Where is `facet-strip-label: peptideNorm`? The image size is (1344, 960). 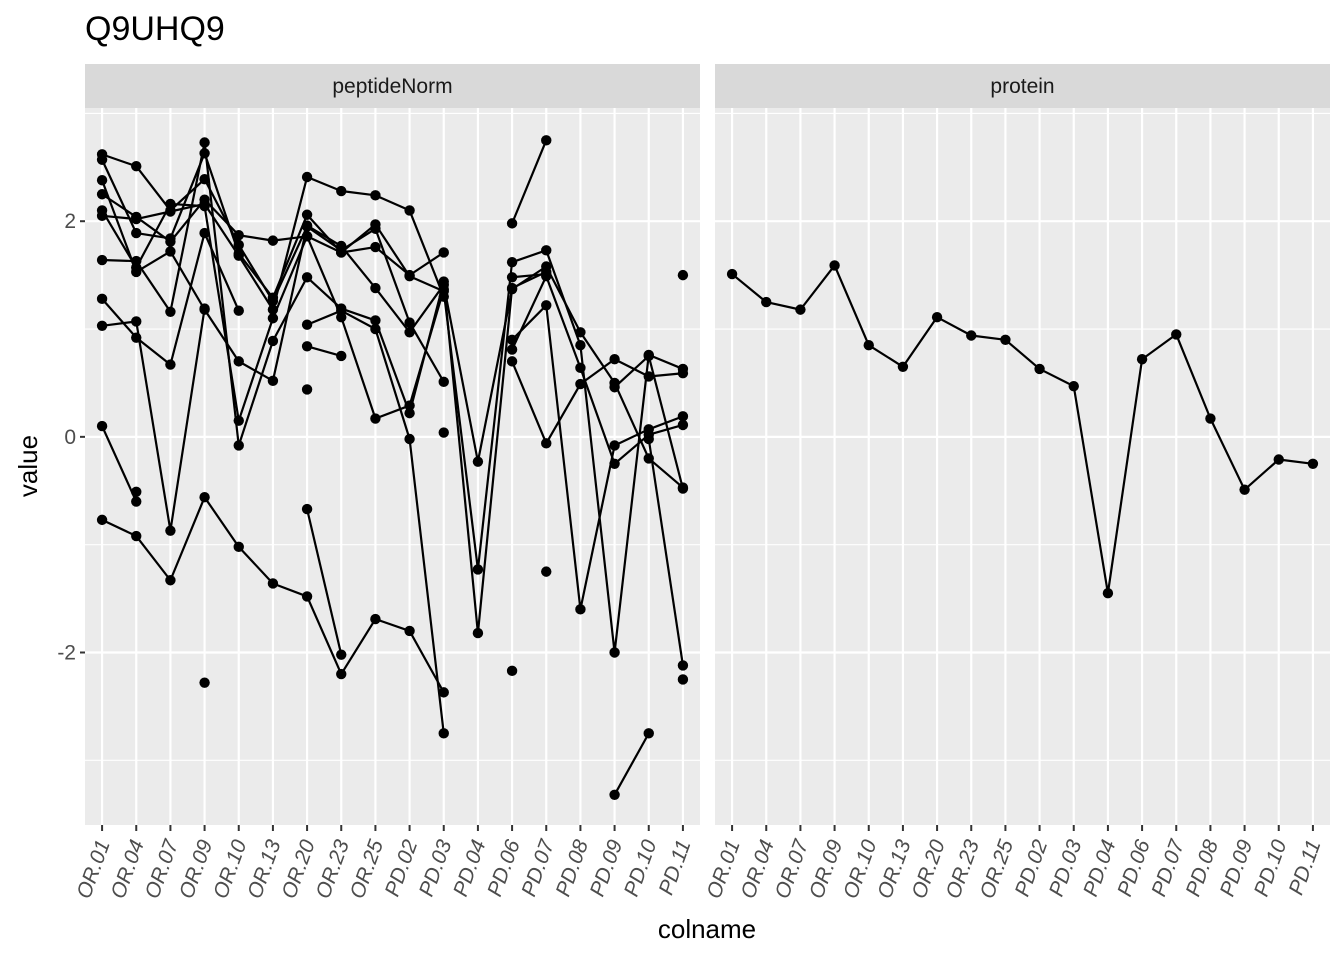
facet-strip-label: peptideNorm is located at coordinates (392, 86).